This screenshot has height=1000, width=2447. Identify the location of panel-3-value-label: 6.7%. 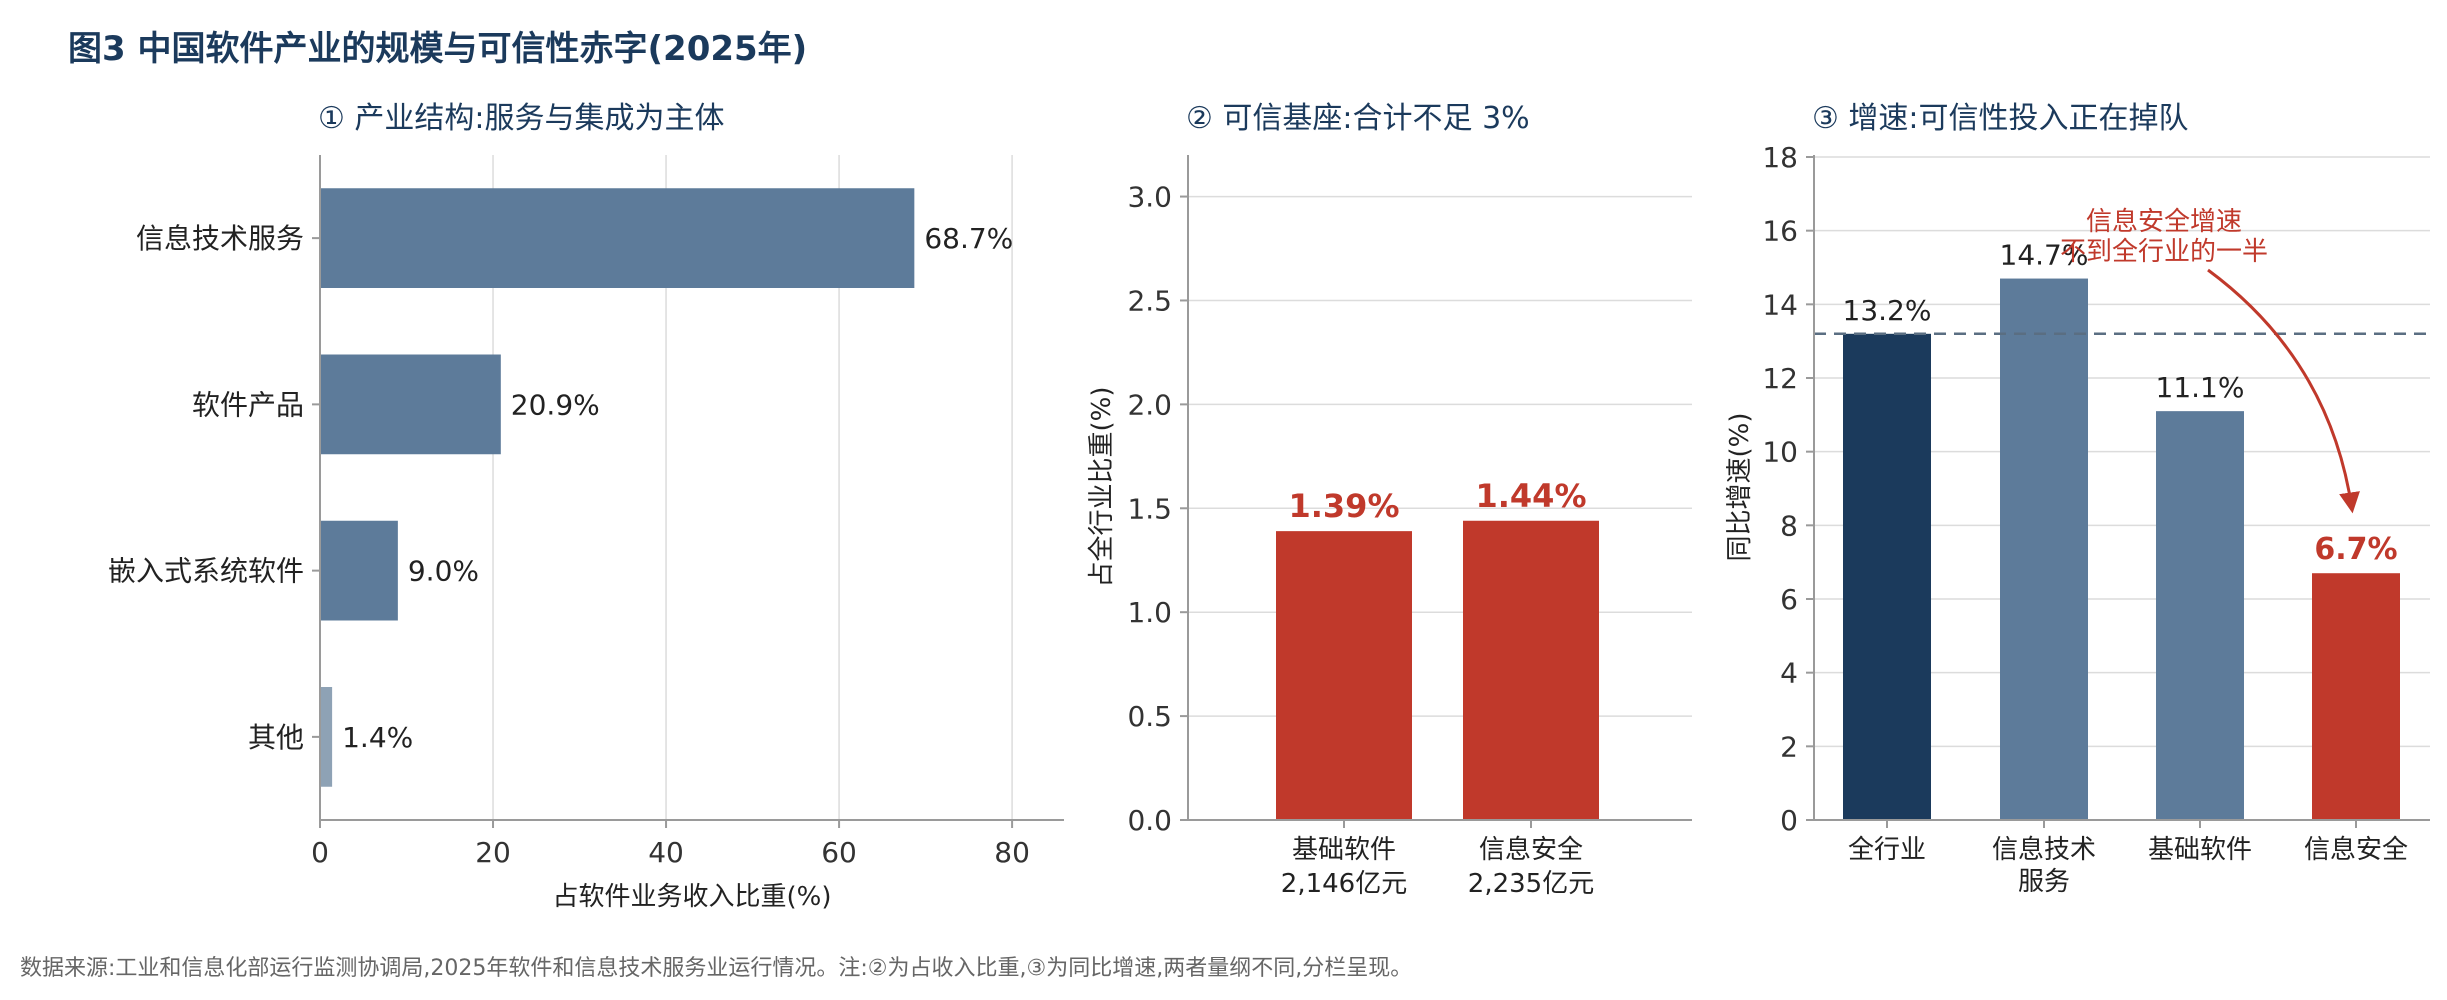
(2355, 549).